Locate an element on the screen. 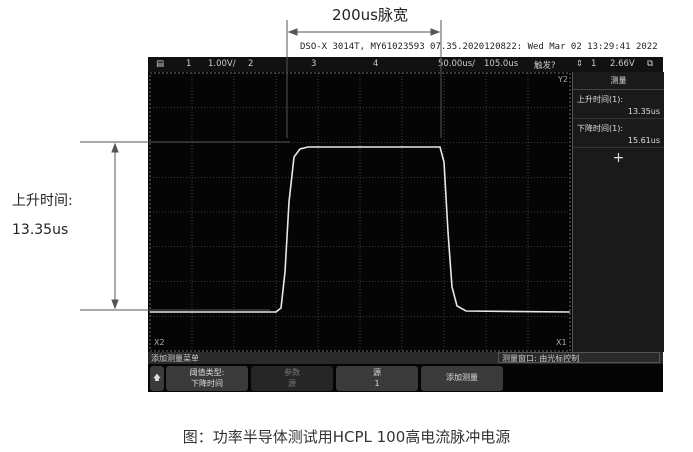 The width and height of the screenshot is (693, 452). softkey-threshold-type: 阈值类型: 下降时间 is located at coordinates (207, 378).